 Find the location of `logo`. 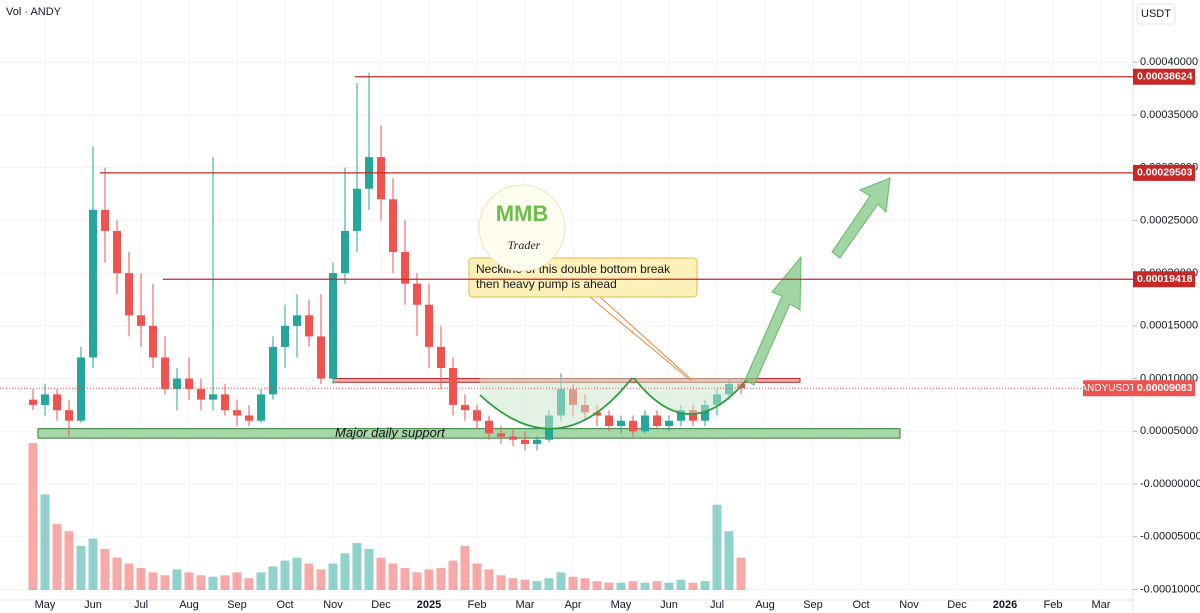

logo is located at coordinates (522, 228).